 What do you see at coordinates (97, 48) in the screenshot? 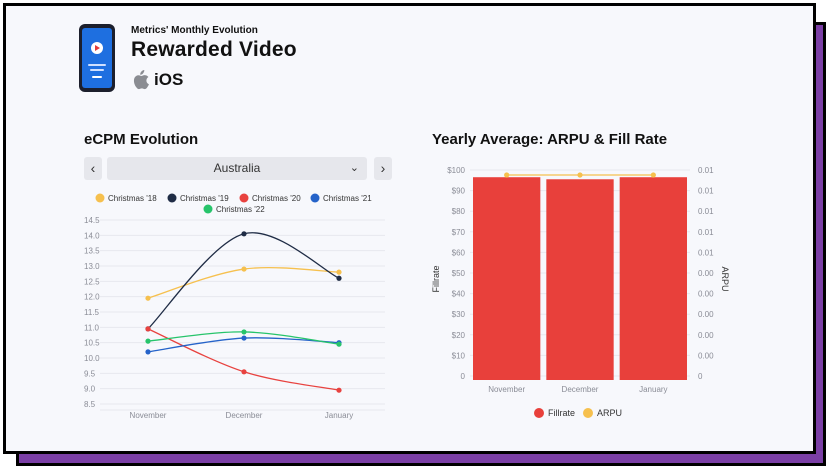
I see `play-icon` at bounding box center [97, 48].